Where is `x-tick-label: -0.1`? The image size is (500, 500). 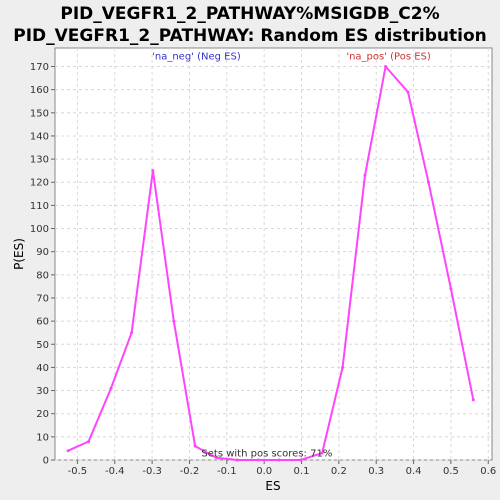
x-tick-label: -0.1 is located at coordinates (227, 471).